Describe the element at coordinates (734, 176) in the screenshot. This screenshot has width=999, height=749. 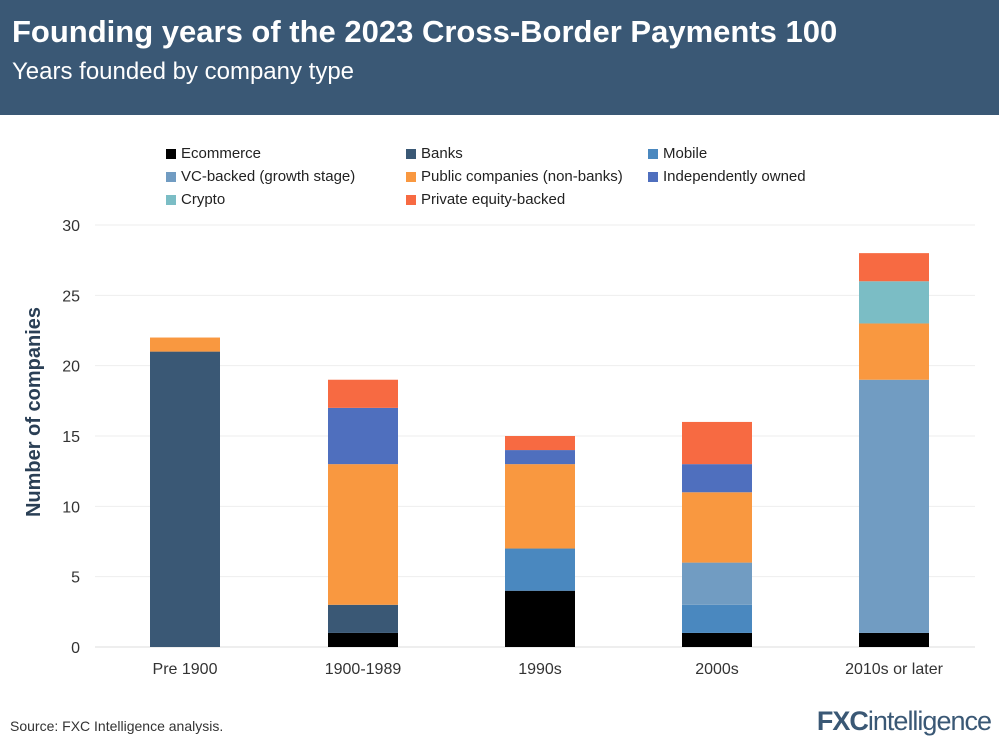
I see `legend-label: Independently owned` at that location.